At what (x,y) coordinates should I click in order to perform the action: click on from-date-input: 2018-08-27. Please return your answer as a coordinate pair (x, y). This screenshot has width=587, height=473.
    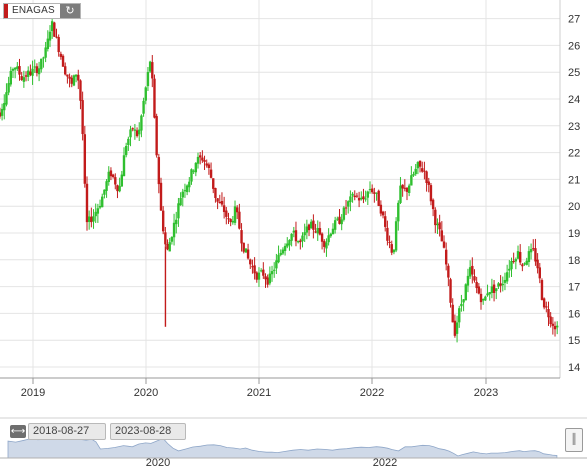
    Looking at the image, I should click on (67, 431).